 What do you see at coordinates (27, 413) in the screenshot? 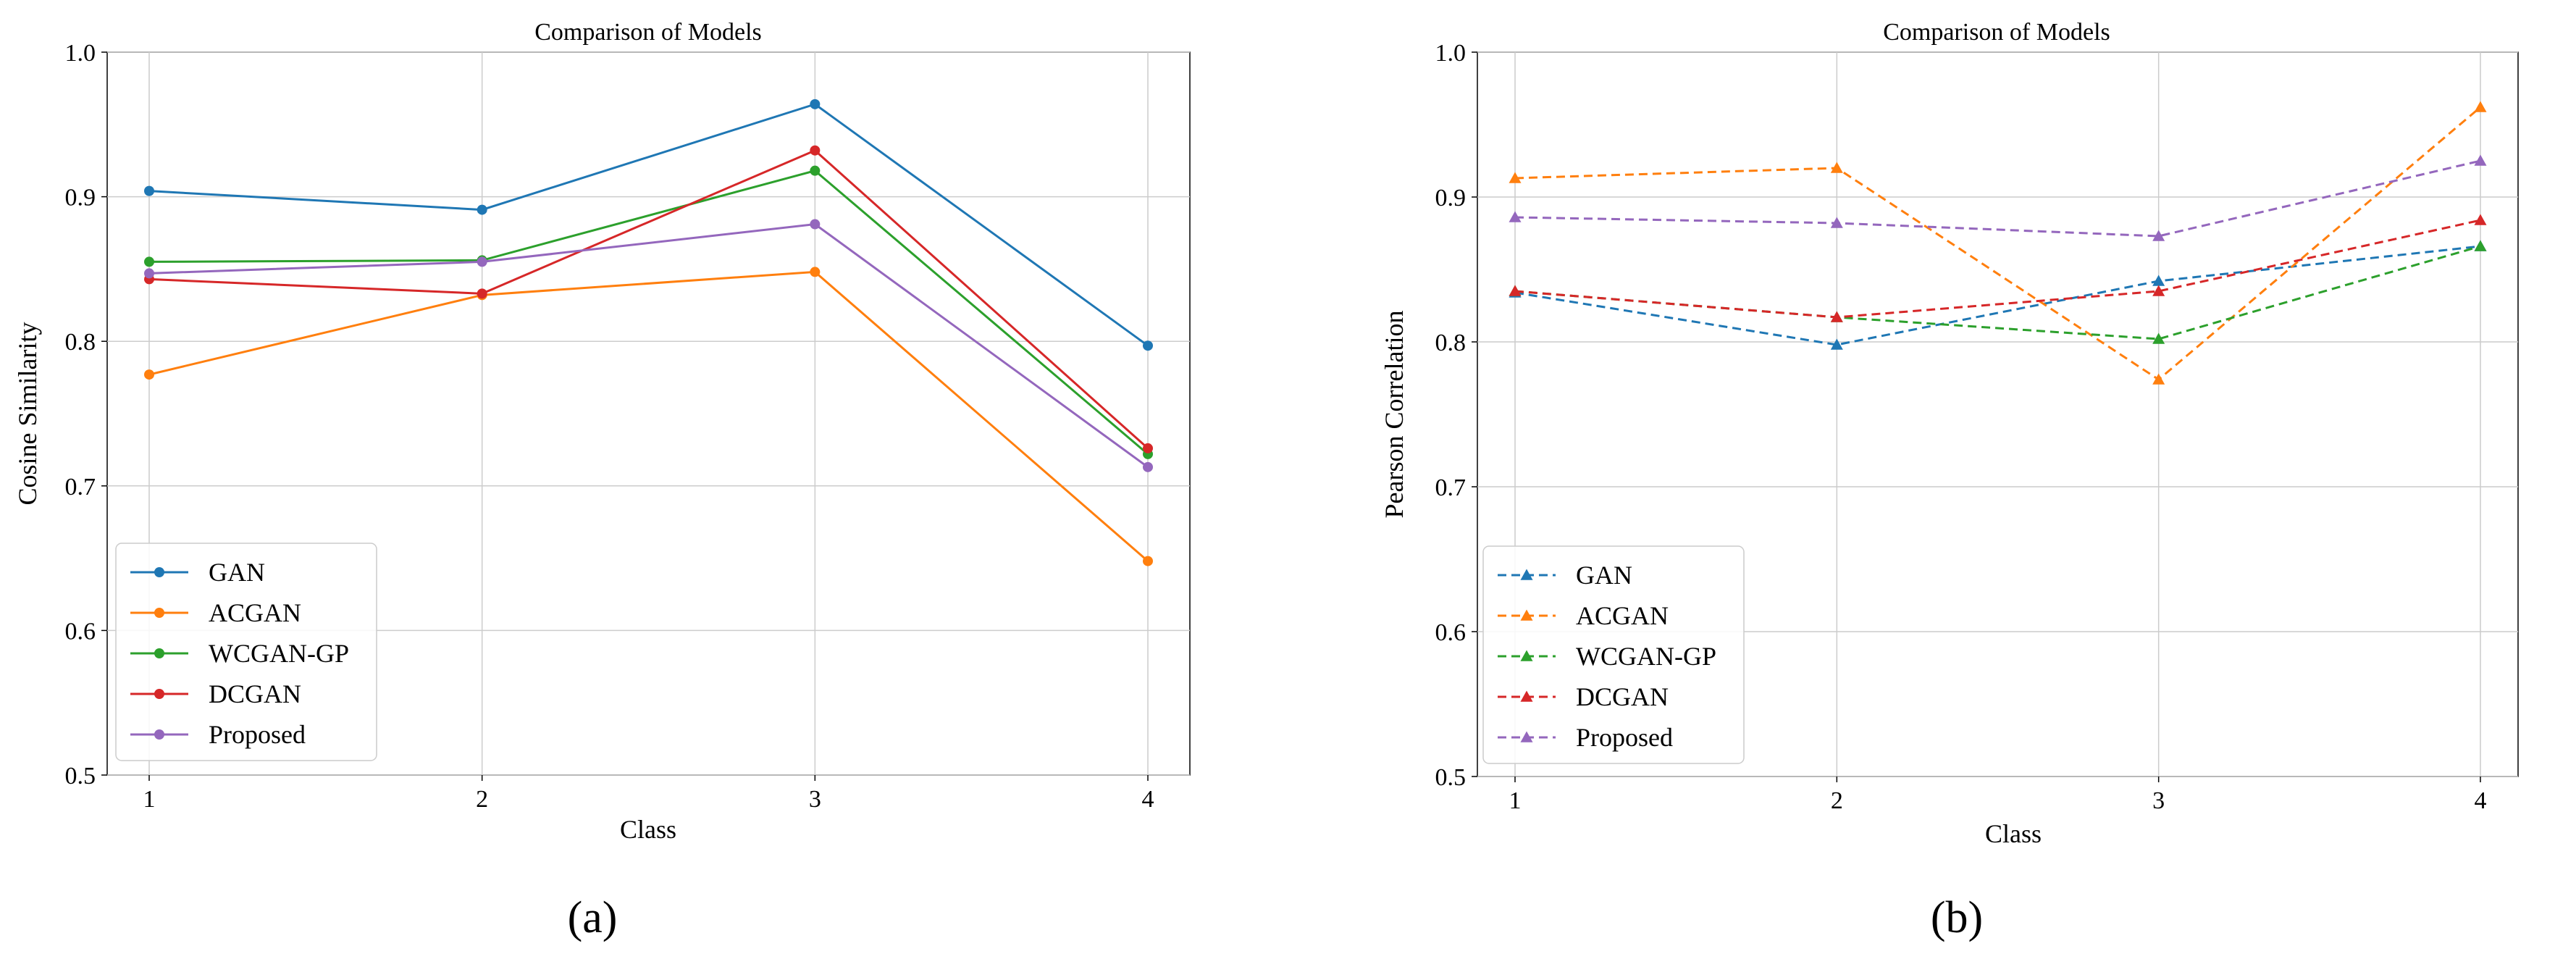
I see `y-axis-label: Cosine Similarity` at bounding box center [27, 413].